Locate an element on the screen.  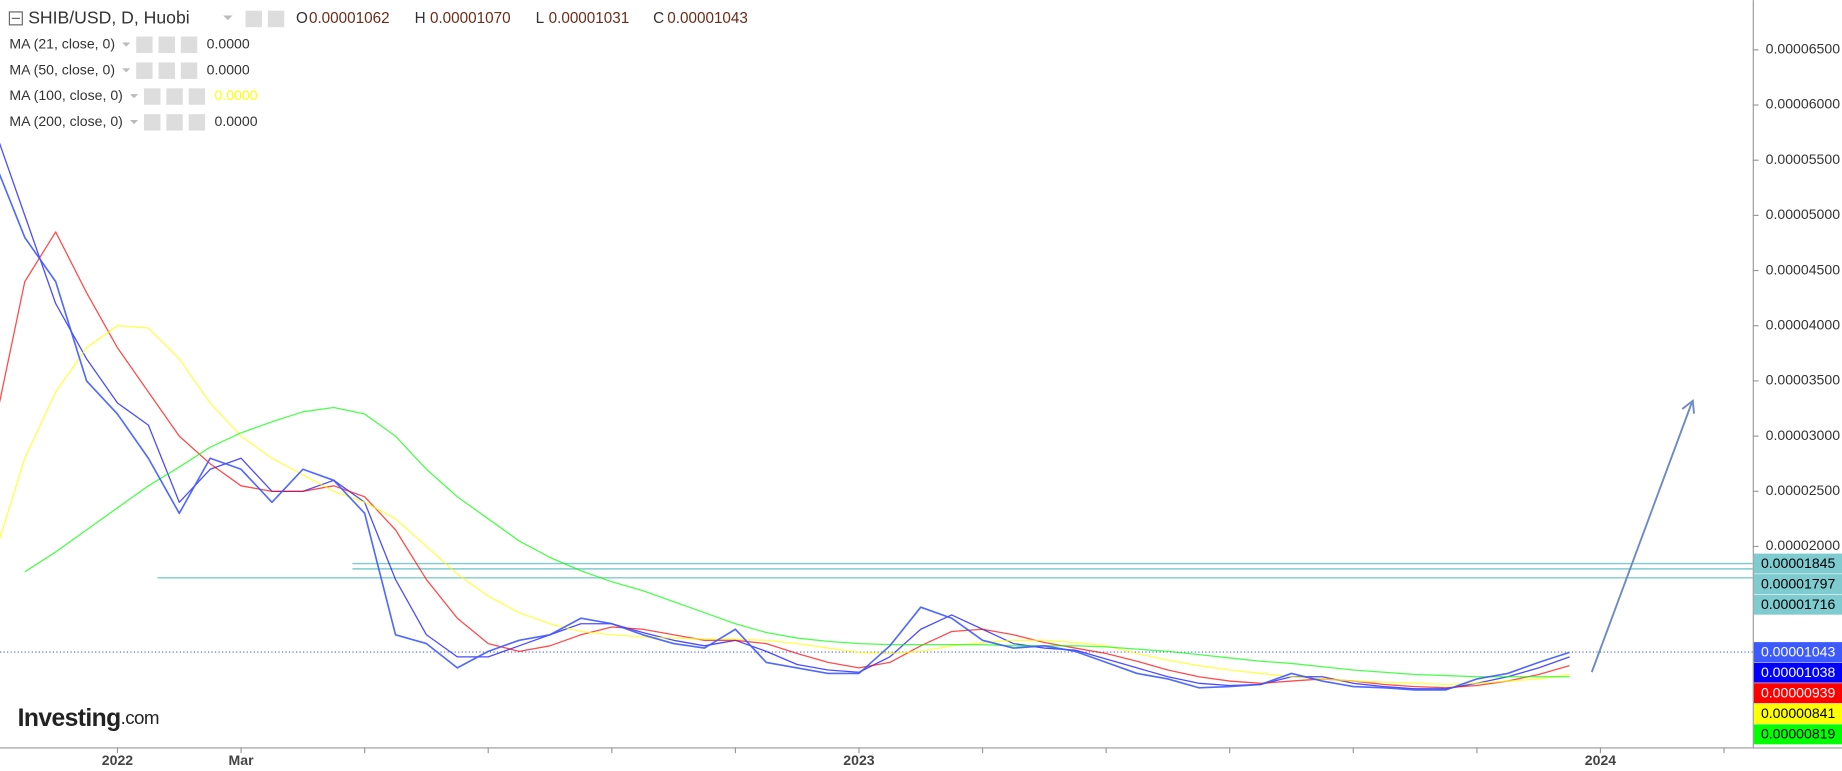
x-tick-label: 2023 is located at coordinates (858, 760).